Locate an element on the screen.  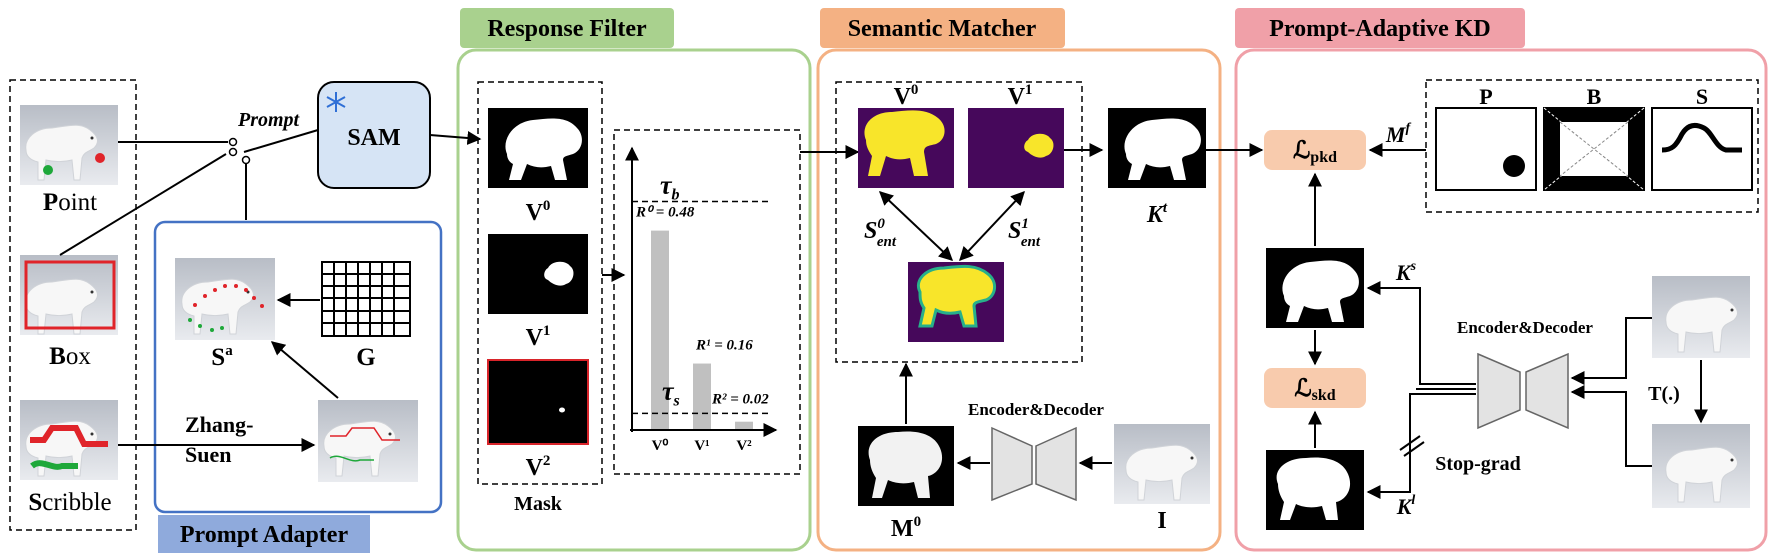
prompt-inputs-box is located at coordinates (73, 305).